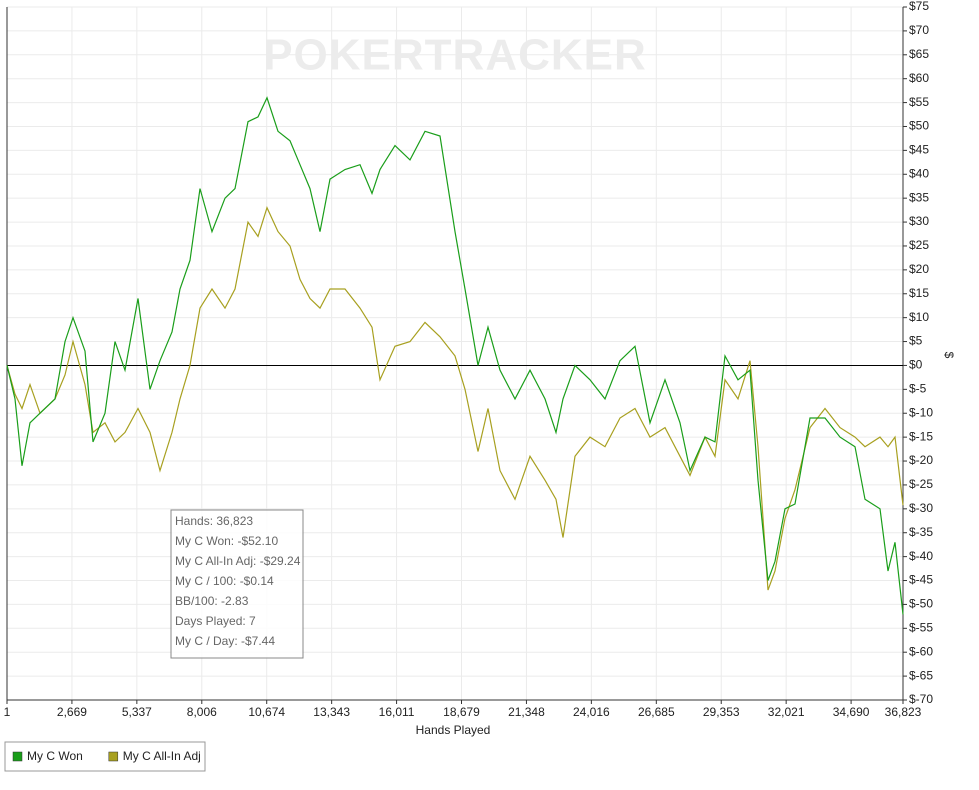 The width and height of the screenshot is (979, 790). Describe the element at coordinates (919, 269) in the screenshot. I see `y-tick-label: $20` at that location.